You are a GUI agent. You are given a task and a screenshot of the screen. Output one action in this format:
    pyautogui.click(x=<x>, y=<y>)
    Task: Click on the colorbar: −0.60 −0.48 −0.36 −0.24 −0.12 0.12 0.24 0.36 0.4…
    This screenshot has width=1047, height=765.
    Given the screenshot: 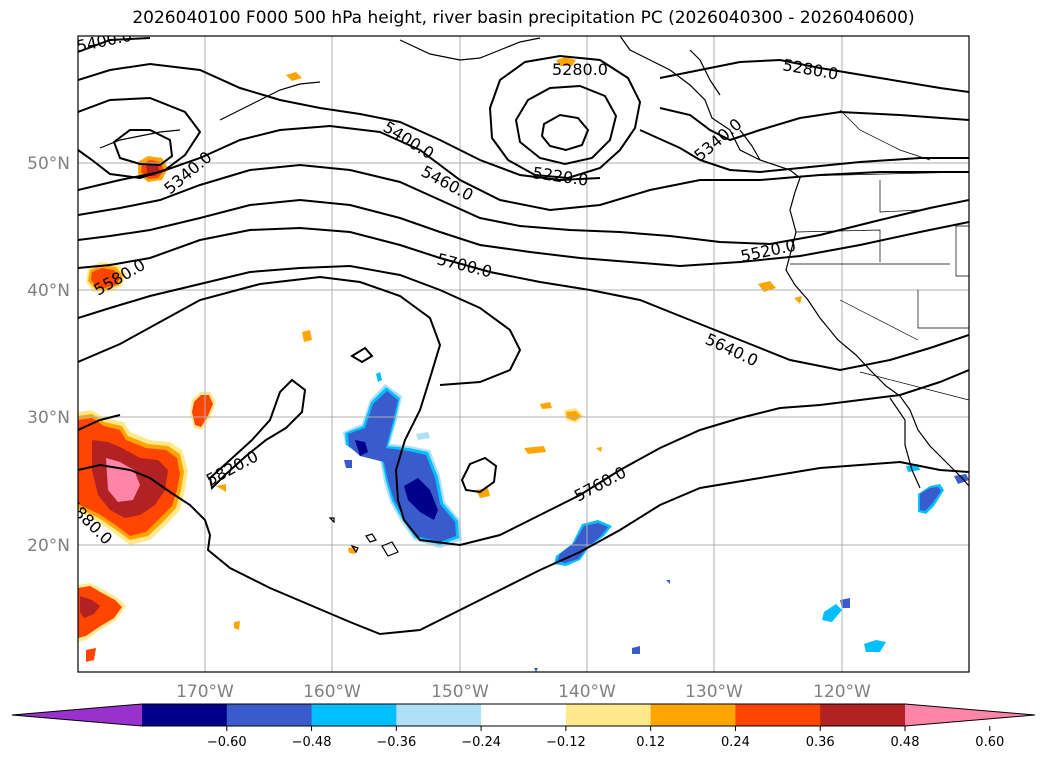 What is the action you would take?
    pyautogui.click(x=523, y=726)
    